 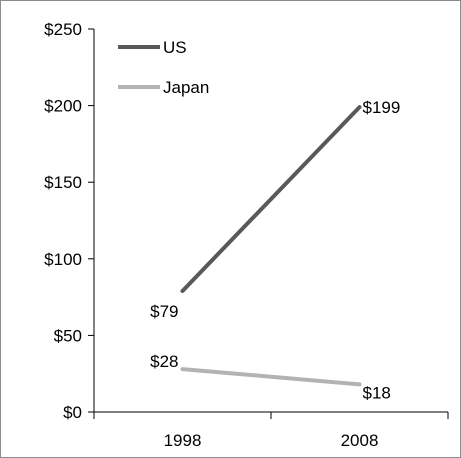 What do you see at coordinates (68, 335) in the screenshot?
I see `y-tick-label: $50` at bounding box center [68, 335].